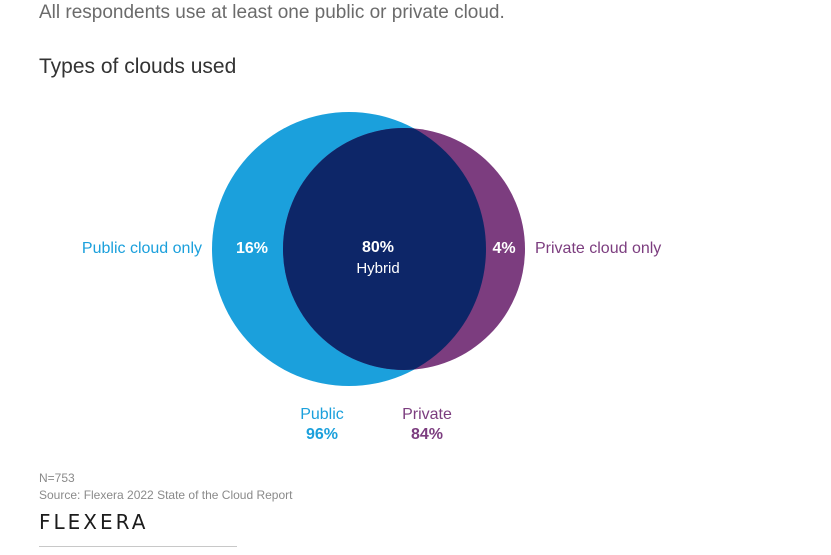 The height and width of the screenshot is (555, 831). What do you see at coordinates (138, 546) in the screenshot?
I see `footer-divider` at bounding box center [138, 546].